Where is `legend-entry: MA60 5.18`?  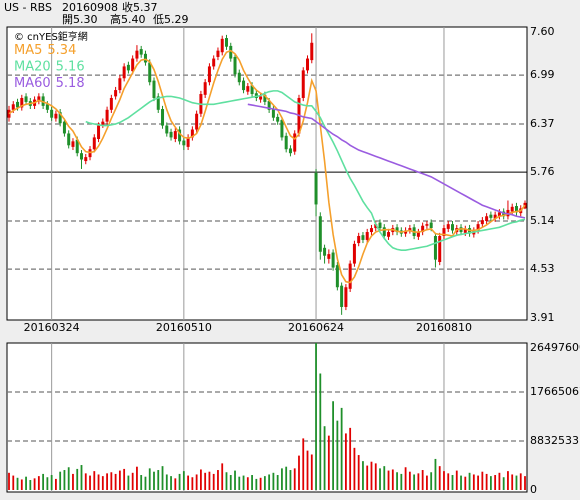
legend-entry: MA60 5.18 is located at coordinates (49, 83).